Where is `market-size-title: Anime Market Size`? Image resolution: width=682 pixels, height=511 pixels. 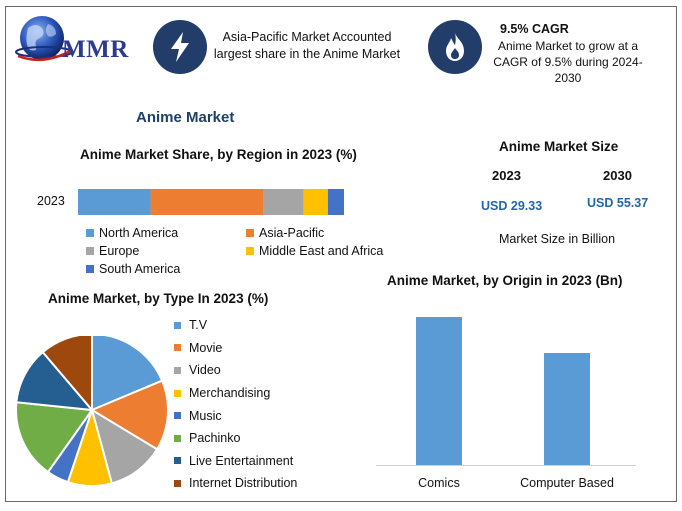 market-size-title: Anime Market Size is located at coordinates (559, 146).